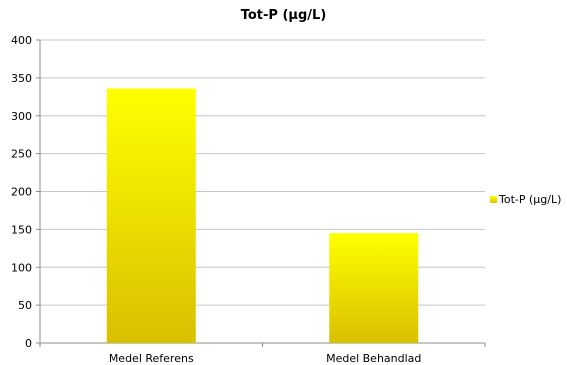  I want to click on y-tick-label: 50, so click(25, 305).